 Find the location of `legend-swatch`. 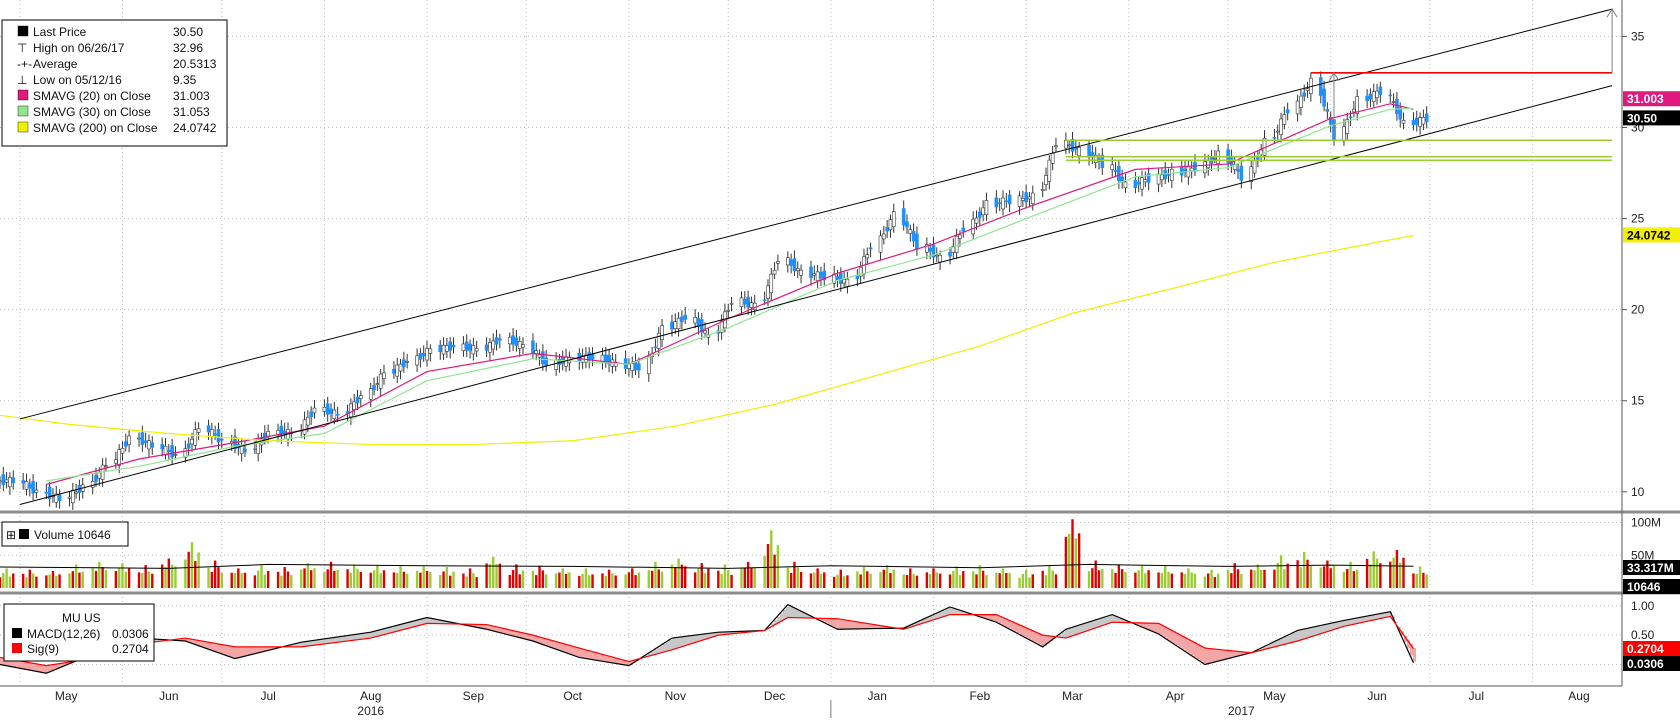

legend-swatch is located at coordinates (23, 31).